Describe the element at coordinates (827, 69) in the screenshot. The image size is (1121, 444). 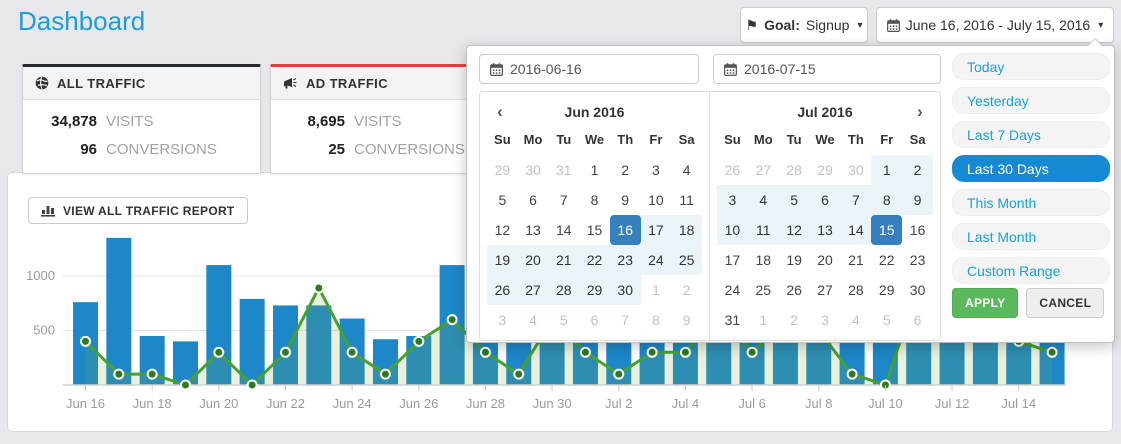
I see `end-date-input: 2016-07-15` at that location.